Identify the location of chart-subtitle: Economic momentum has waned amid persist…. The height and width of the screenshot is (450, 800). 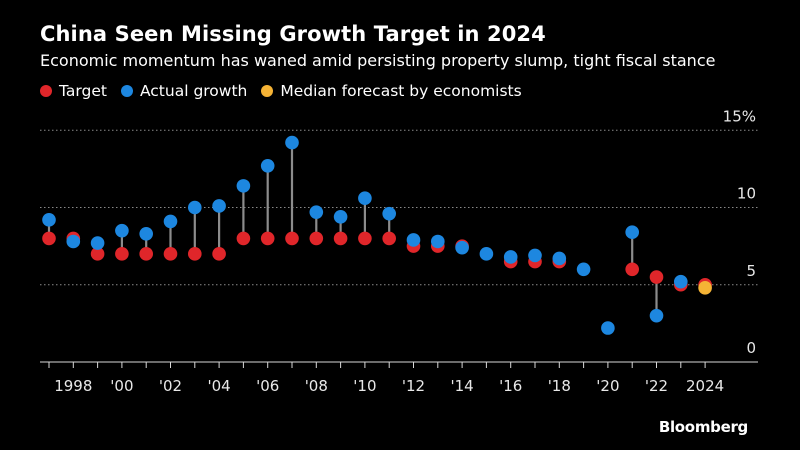
(378, 60).